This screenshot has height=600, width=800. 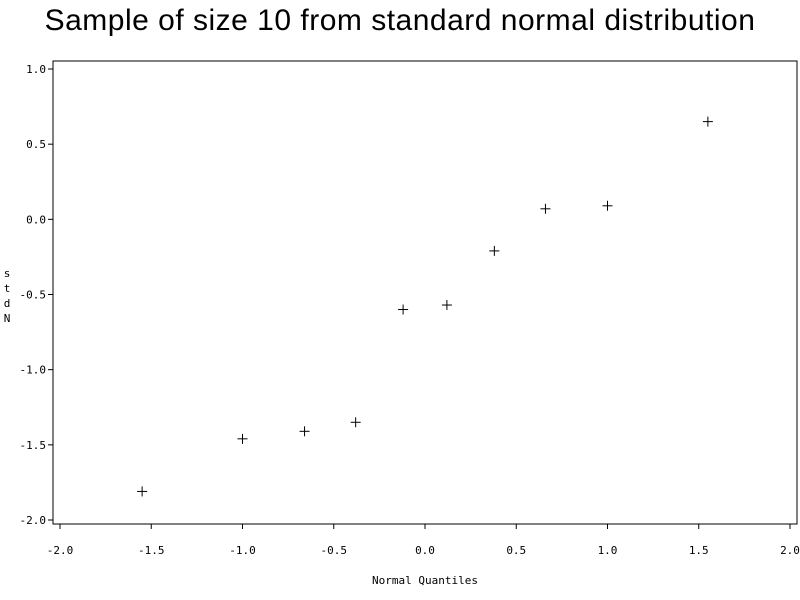 I want to click on y-tick-label: -0.5, so click(x=33, y=295).